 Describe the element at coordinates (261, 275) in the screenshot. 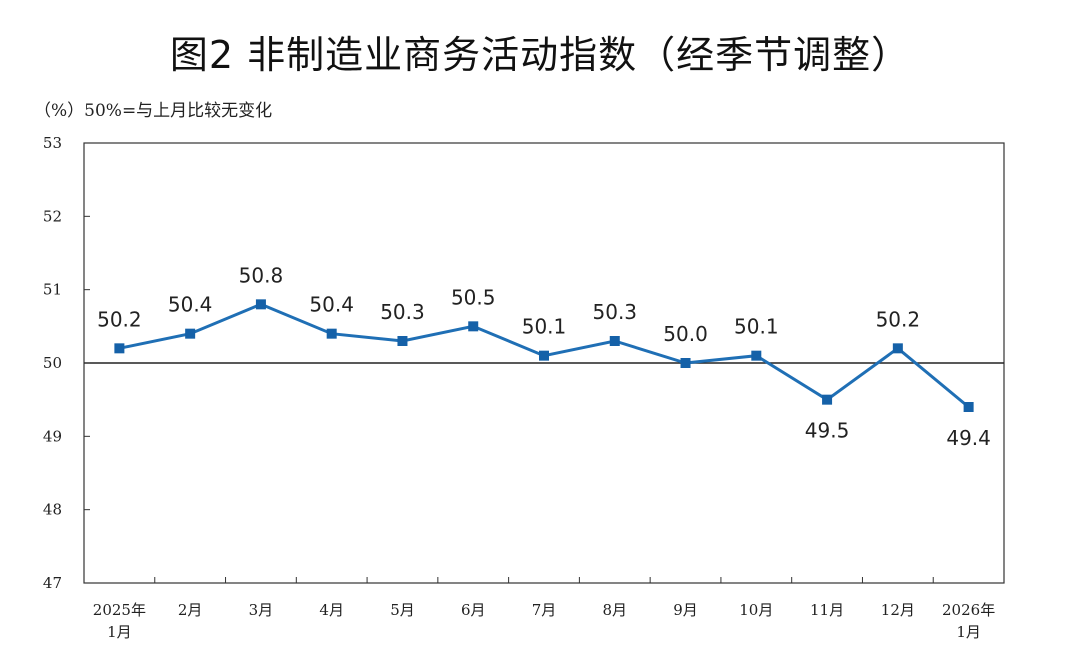

I see `data-label: 50.8` at that location.